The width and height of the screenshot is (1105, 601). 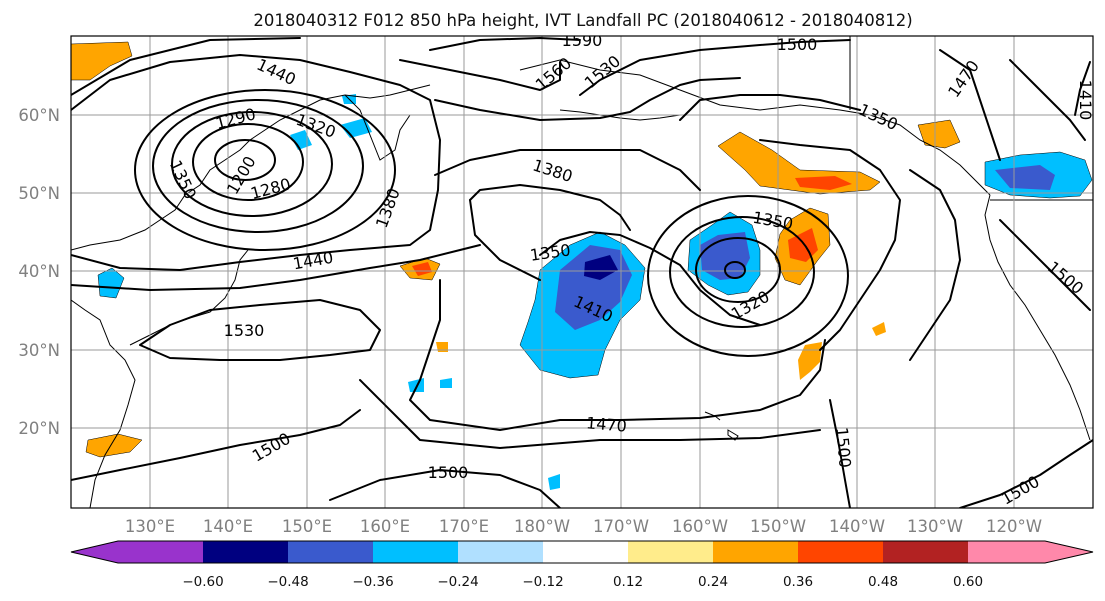 I want to click on lat-tick-label: 20°N, so click(x=39, y=428).